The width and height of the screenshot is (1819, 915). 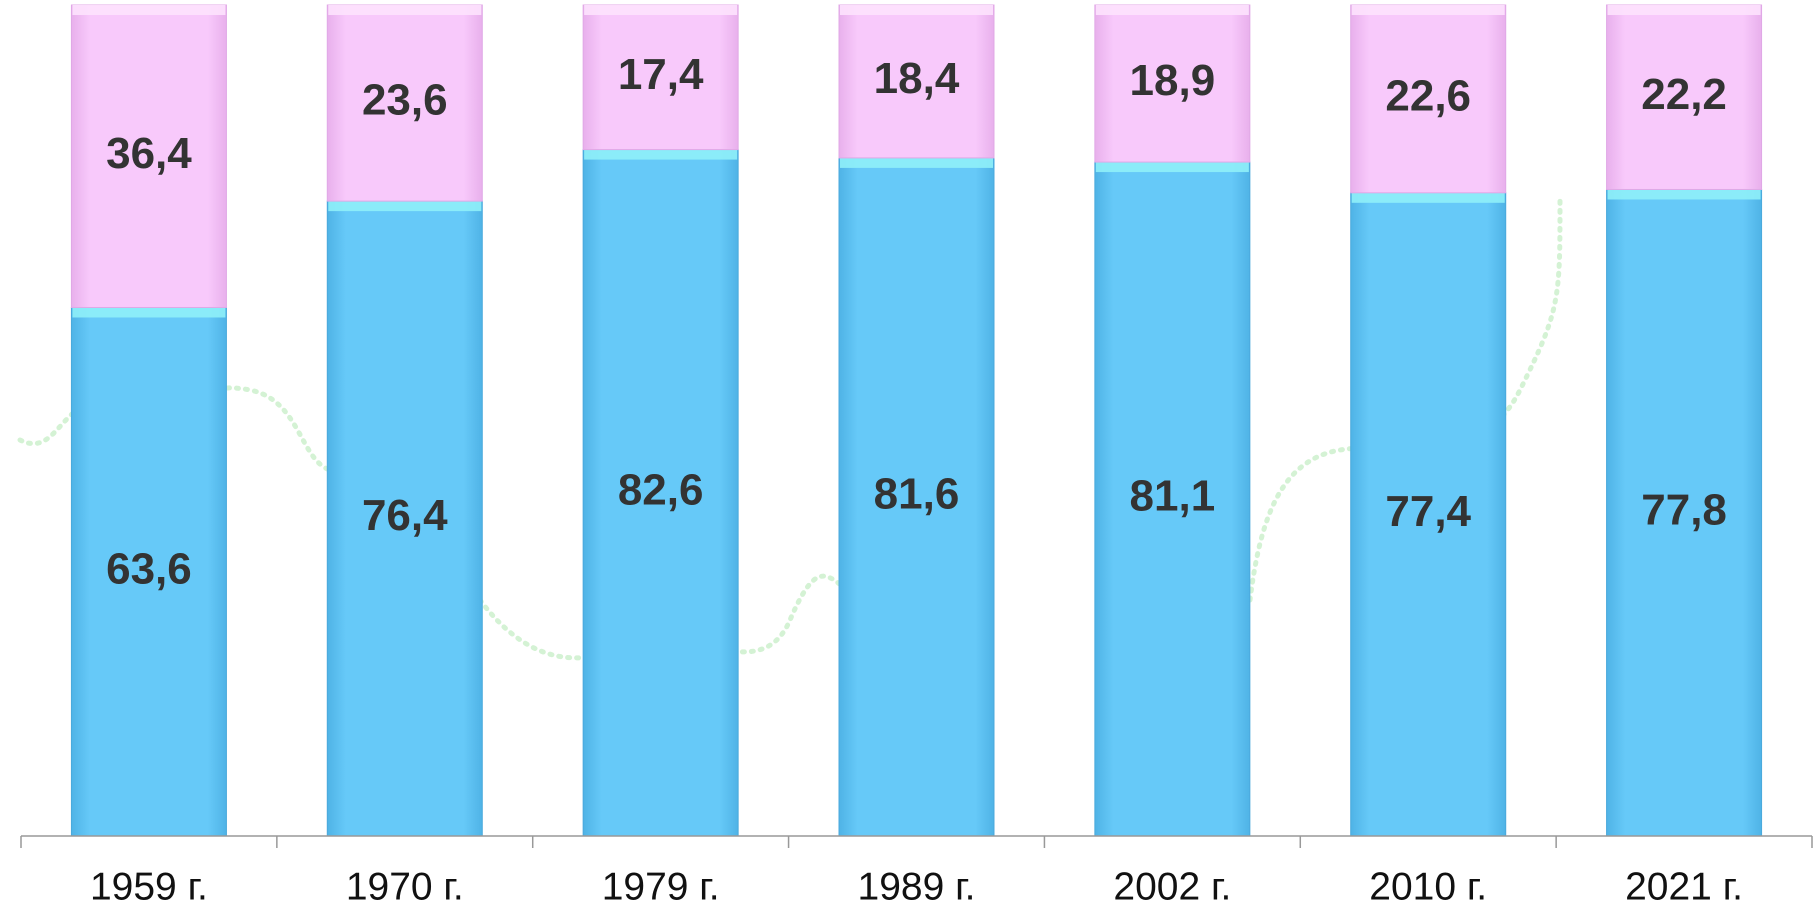 What do you see at coordinates (405, 100) in the screenshot?
I see `data-label: 23,6` at bounding box center [405, 100].